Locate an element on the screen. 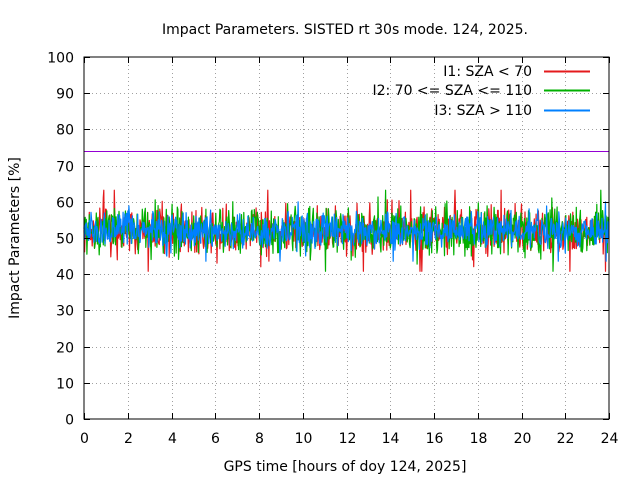 Image resolution: width=640 pixels, height=480 pixels. x-tick-label: 18 is located at coordinates (479, 439).